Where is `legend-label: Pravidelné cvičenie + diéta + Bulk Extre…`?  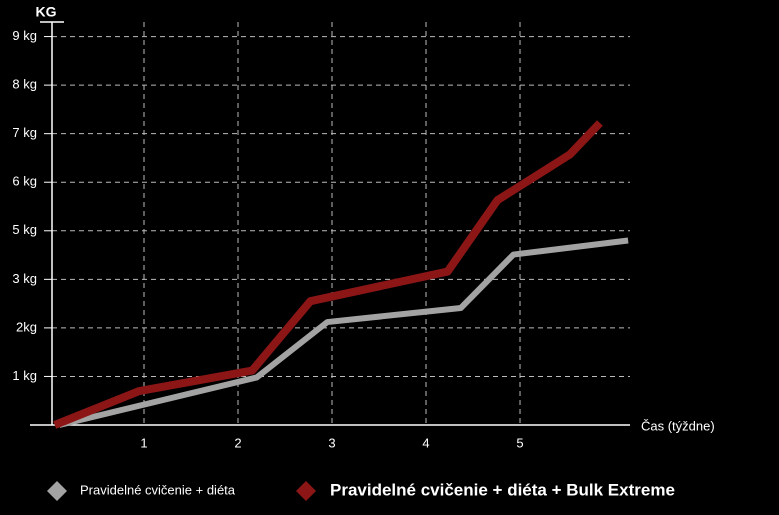 legend-label: Pravidelné cvičenie + diéta + Bulk Extre… is located at coordinates (502, 489).